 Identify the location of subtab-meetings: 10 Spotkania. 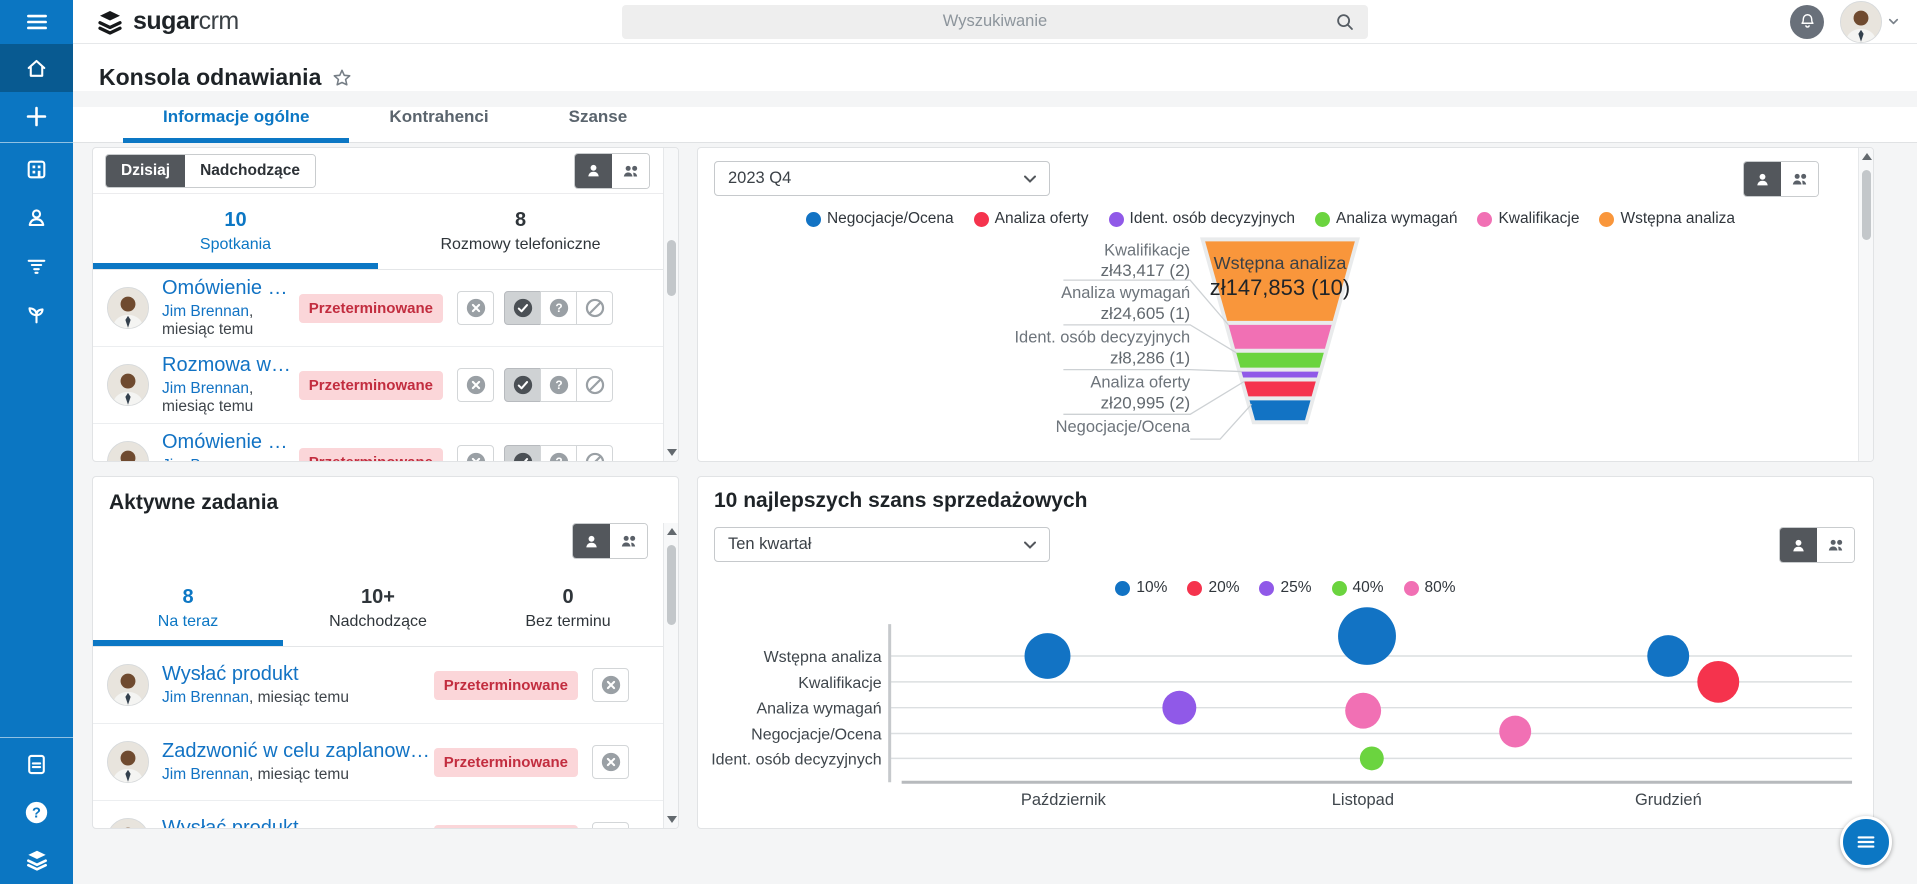
(235, 231).